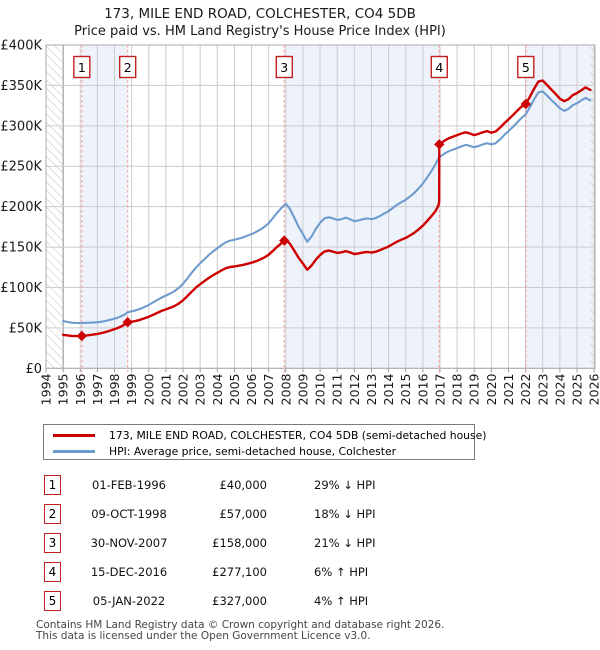  What do you see at coordinates (304, 572) in the screenshot?
I see `transaction-row: 4 15-DEC-2016 £277,100 6% ↑ HPI` at bounding box center [304, 572].